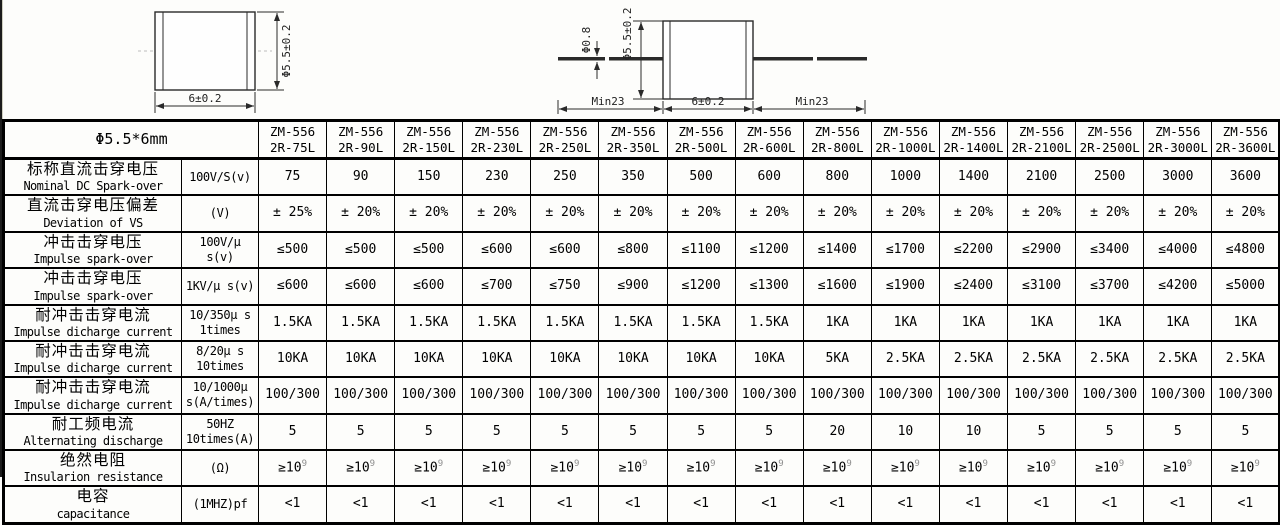 Image resolution: width=1280 pixels, height=525 pixels. I want to click on body-width-label: 6±0.2, so click(707, 101).